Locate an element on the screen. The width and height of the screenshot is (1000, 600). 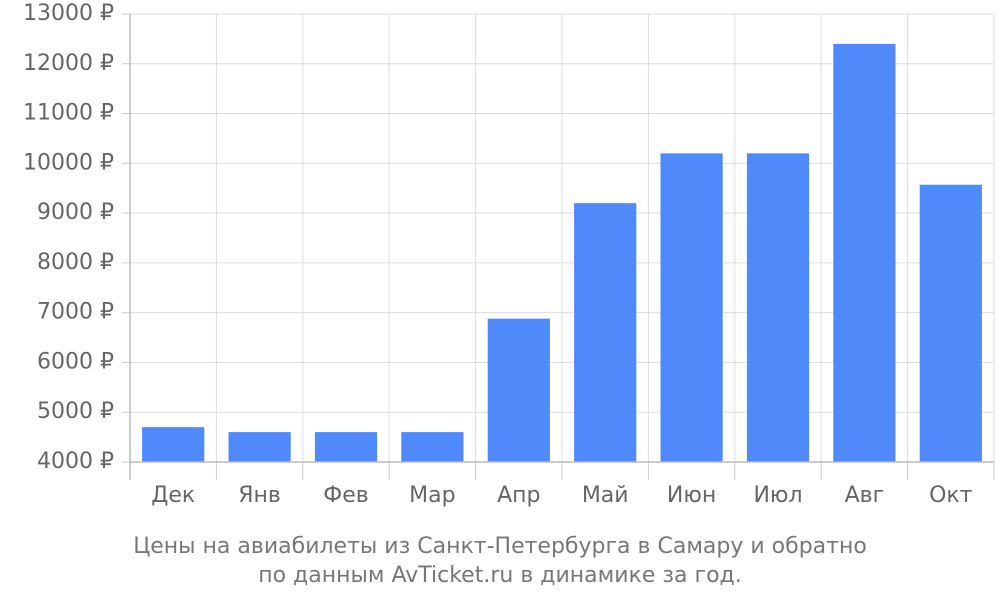
y-tick-label: 13000 ₽ is located at coordinates (68, 13).